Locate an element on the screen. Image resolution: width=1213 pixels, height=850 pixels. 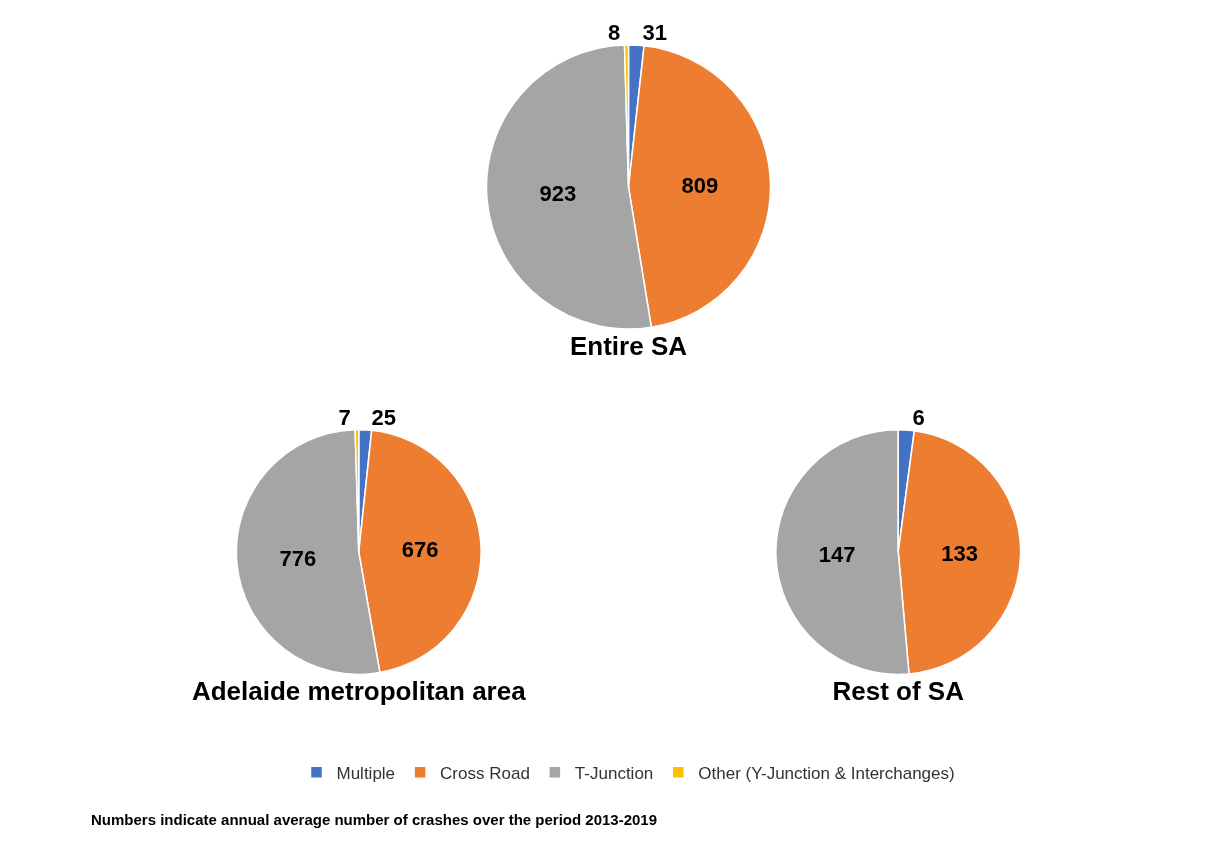
legend-label: T-Junction is located at coordinates (614, 773).